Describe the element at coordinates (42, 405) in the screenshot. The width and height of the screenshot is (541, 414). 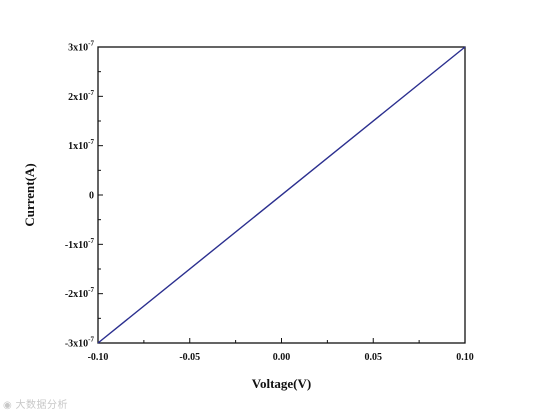
I see `watermark-text: 大数据分析` at that location.